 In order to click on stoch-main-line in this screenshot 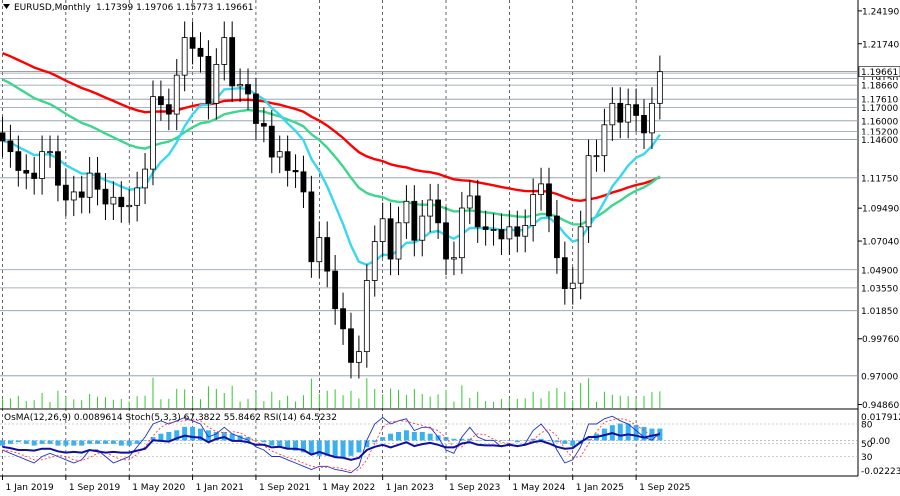, I will do `click(331, 444)`.